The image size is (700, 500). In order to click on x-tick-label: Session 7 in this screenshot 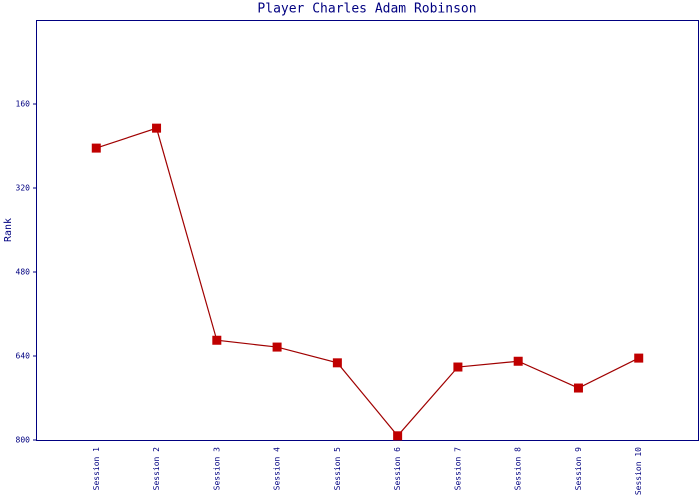, I will do `click(457, 469)`.